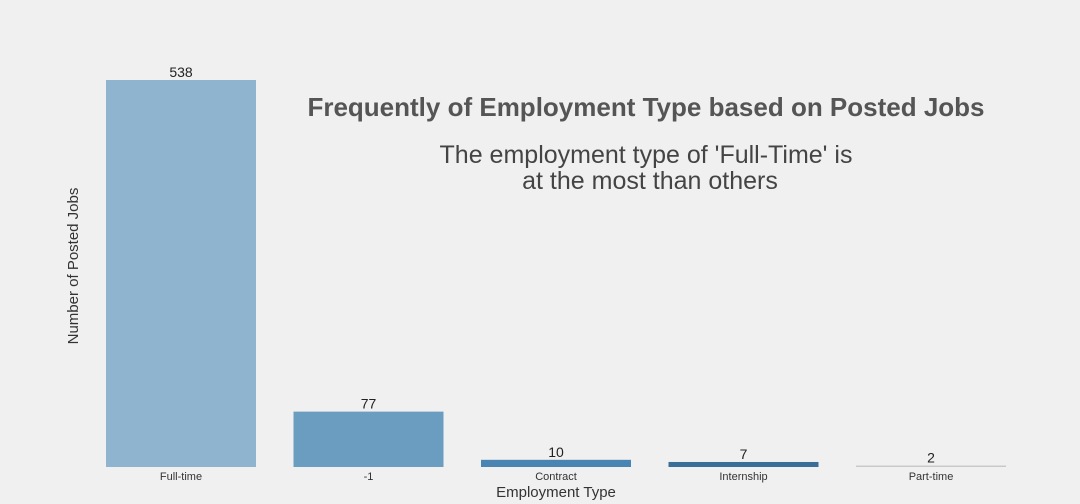  Describe the element at coordinates (369, 404) in the screenshot. I see `data-label-1: 77` at that location.